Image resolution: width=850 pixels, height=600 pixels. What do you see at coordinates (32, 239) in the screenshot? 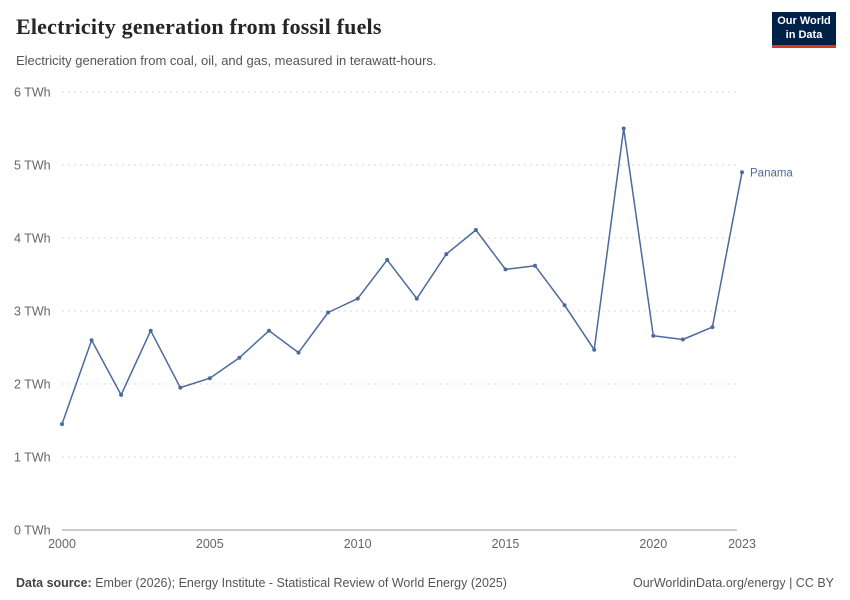
I see `y-axis-tick-label: 4 TWh` at bounding box center [32, 239].